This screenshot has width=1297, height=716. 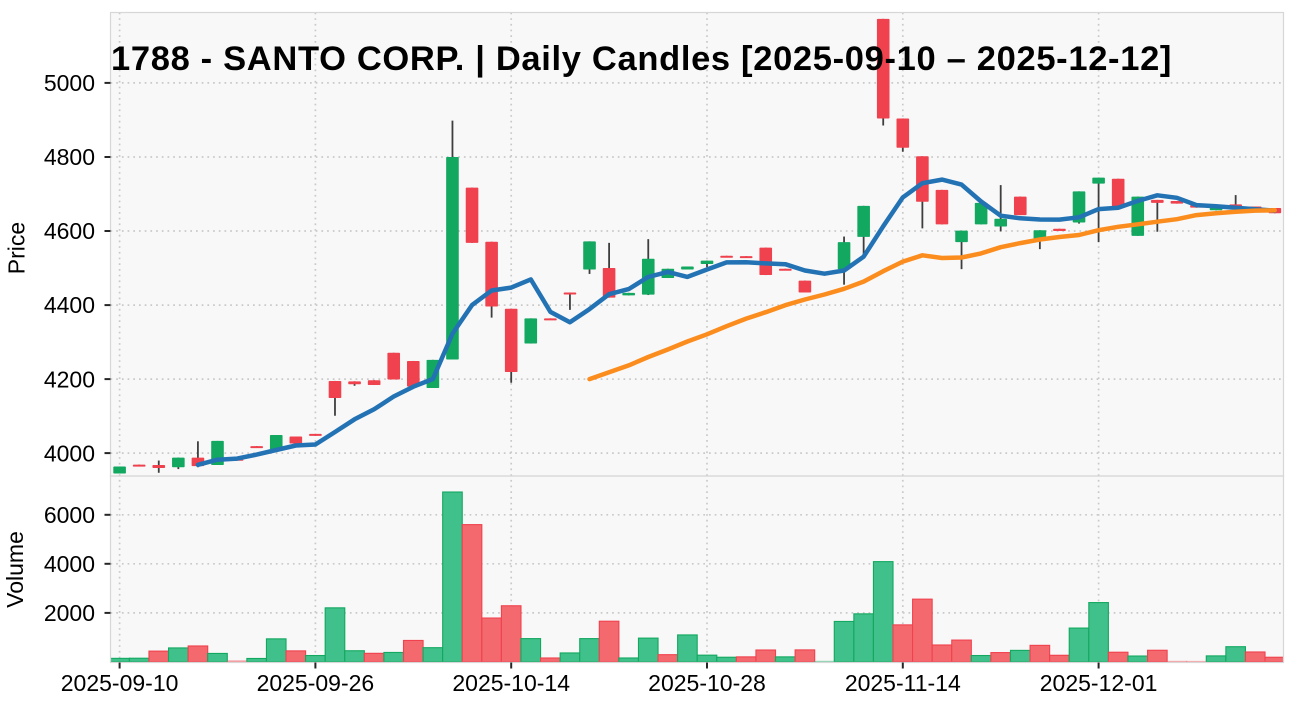 I want to click on svg-text: 4400, so click(x=69, y=305).